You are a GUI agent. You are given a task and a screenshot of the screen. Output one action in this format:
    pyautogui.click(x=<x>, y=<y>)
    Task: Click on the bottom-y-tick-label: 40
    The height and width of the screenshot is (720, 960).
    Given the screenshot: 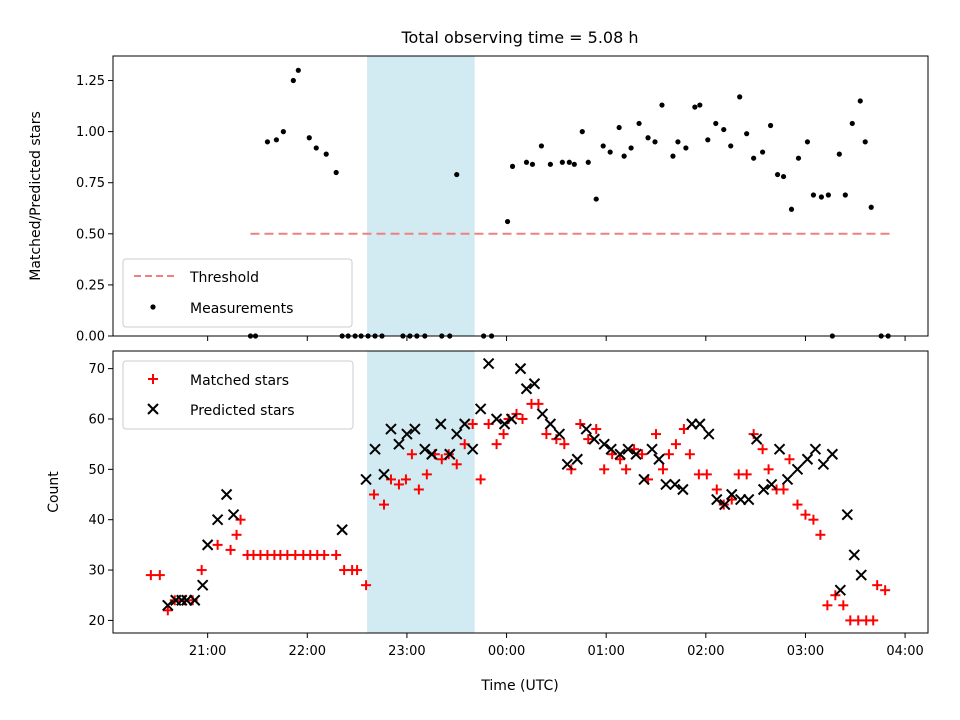 What is the action you would take?
    pyautogui.click(x=96, y=520)
    